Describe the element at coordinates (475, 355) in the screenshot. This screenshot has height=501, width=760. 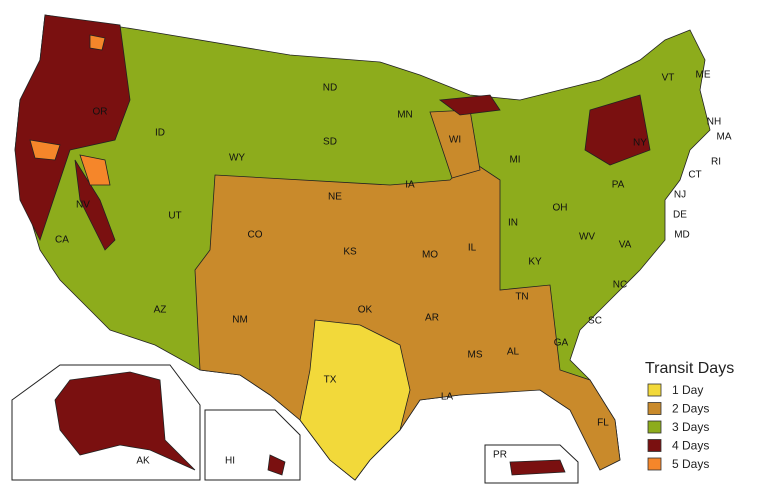
I see `state-label: MS` at that location.